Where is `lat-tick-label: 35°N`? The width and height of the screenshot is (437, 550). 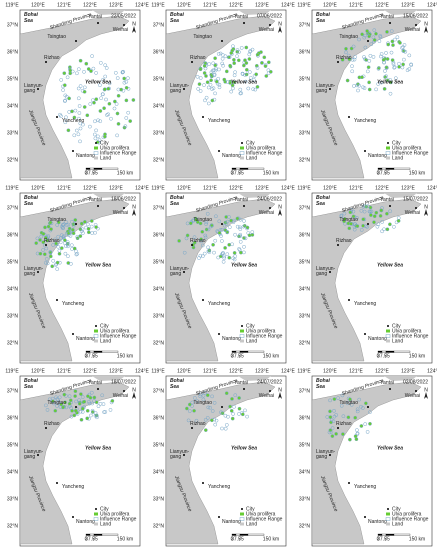
lat-tick-label: 35°N is located at coordinates (305, 79).